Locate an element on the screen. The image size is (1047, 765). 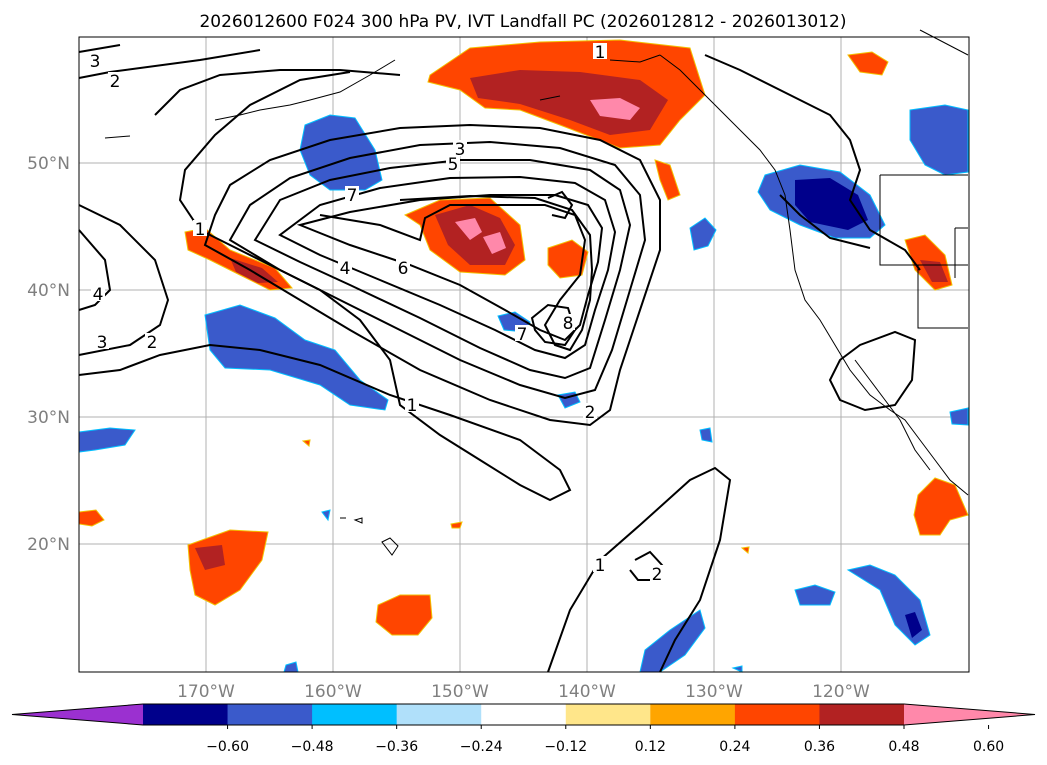
lat-label-40n: 40°N is located at coordinates (48, 291).